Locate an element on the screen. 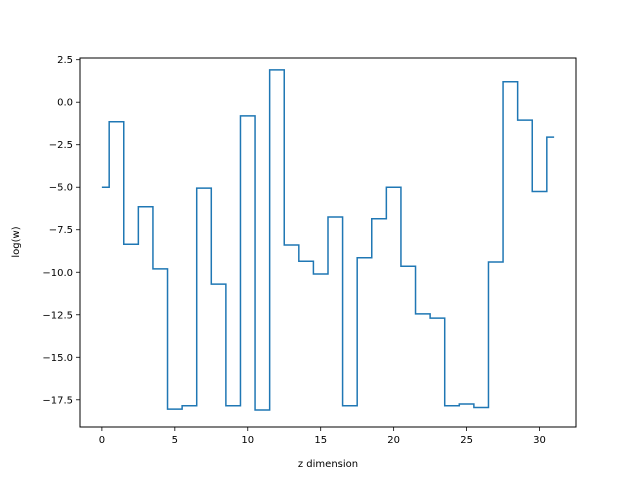  y-axis-label: log(w) is located at coordinates (16, 241).